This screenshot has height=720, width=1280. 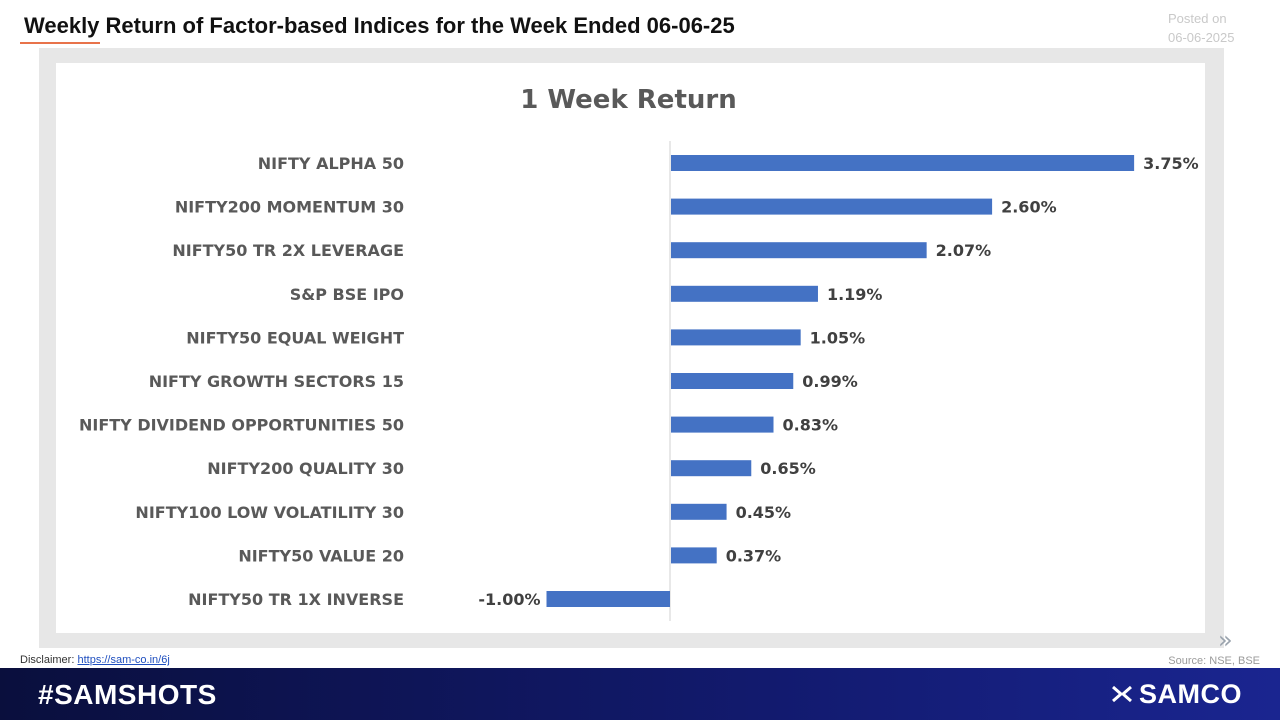 What do you see at coordinates (628, 100) in the screenshot?
I see `chart-title: 1 Week Return` at bounding box center [628, 100].